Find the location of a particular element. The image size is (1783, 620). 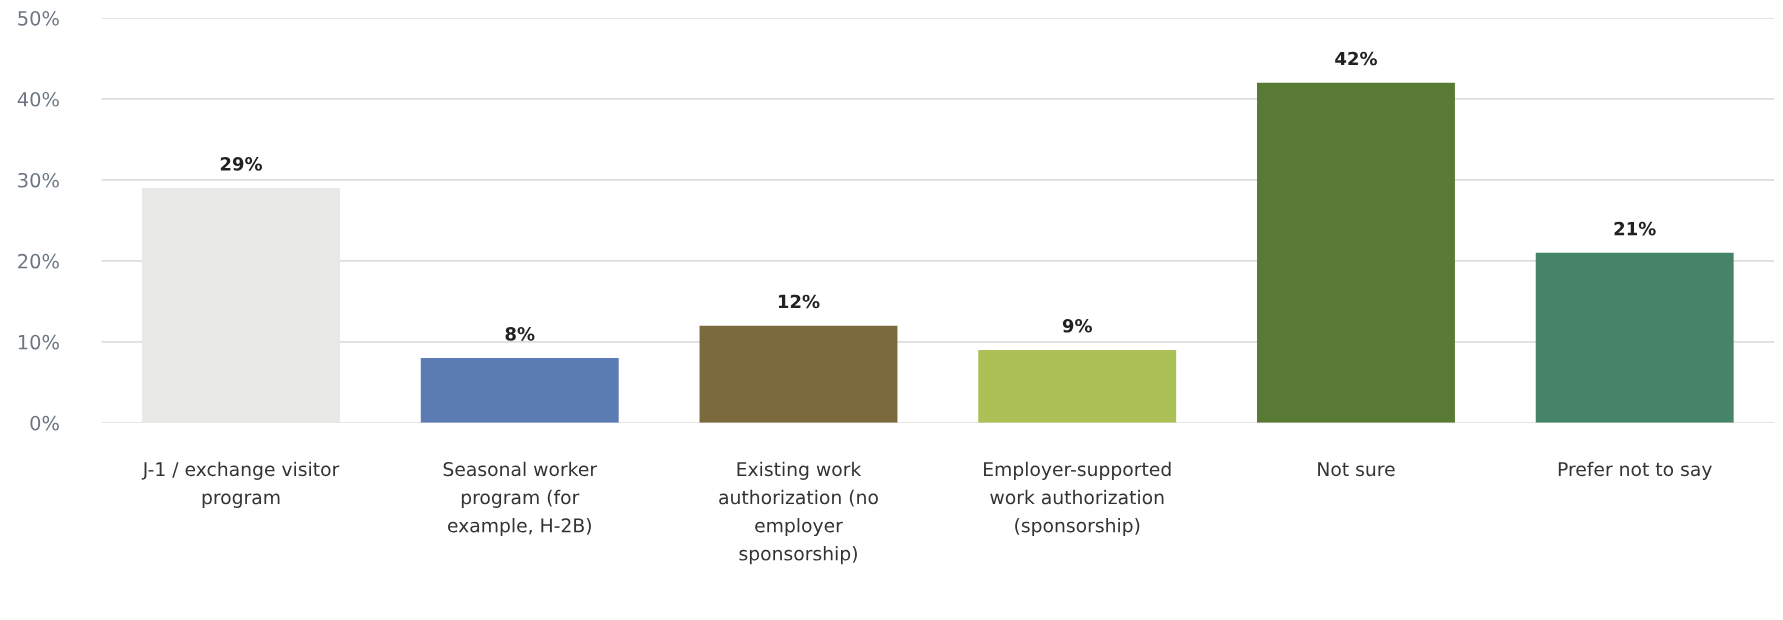

x-tick-label: Seasonal worker program (for example, H-2B) is located at coordinates (520, 499).